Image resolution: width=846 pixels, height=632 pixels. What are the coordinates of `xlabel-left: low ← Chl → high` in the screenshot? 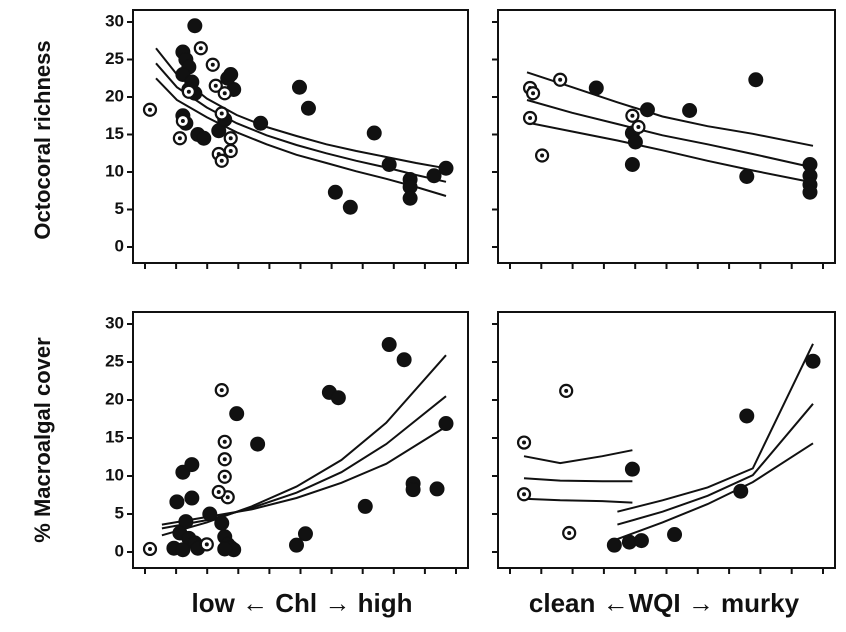 It's located at (302, 603).